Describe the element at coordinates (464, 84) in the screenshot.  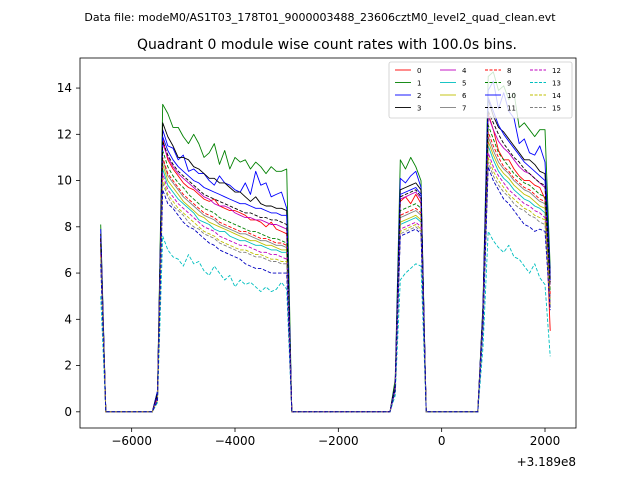
I see `legend-label-5: 5` at that location.